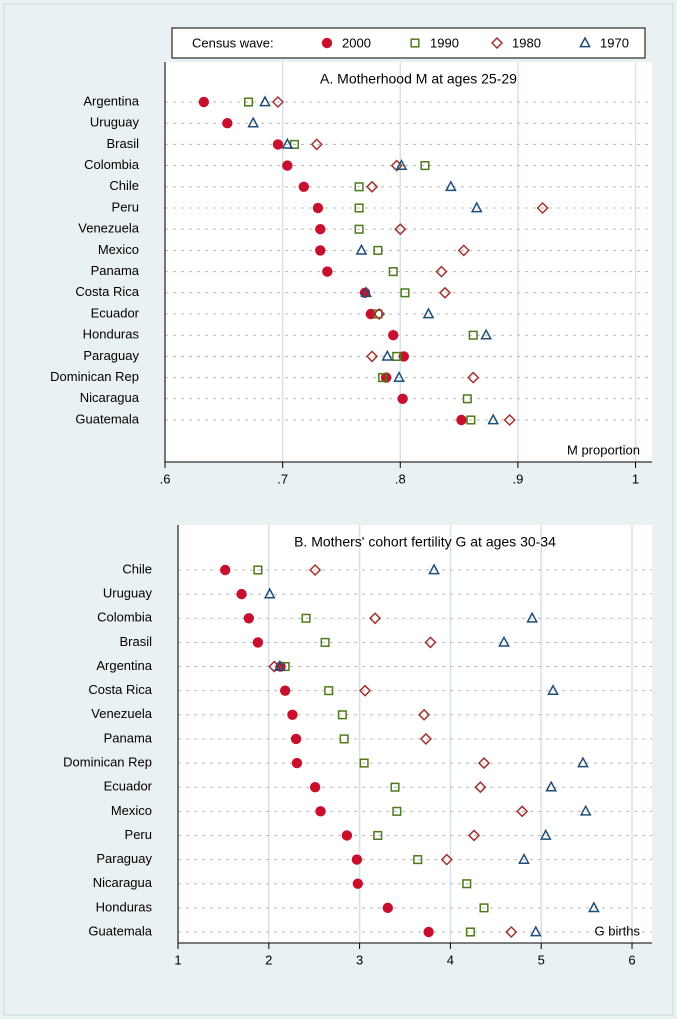 The width and height of the screenshot is (677, 1019). I want to click on y-tick-label: Paraguay, so click(124, 858).